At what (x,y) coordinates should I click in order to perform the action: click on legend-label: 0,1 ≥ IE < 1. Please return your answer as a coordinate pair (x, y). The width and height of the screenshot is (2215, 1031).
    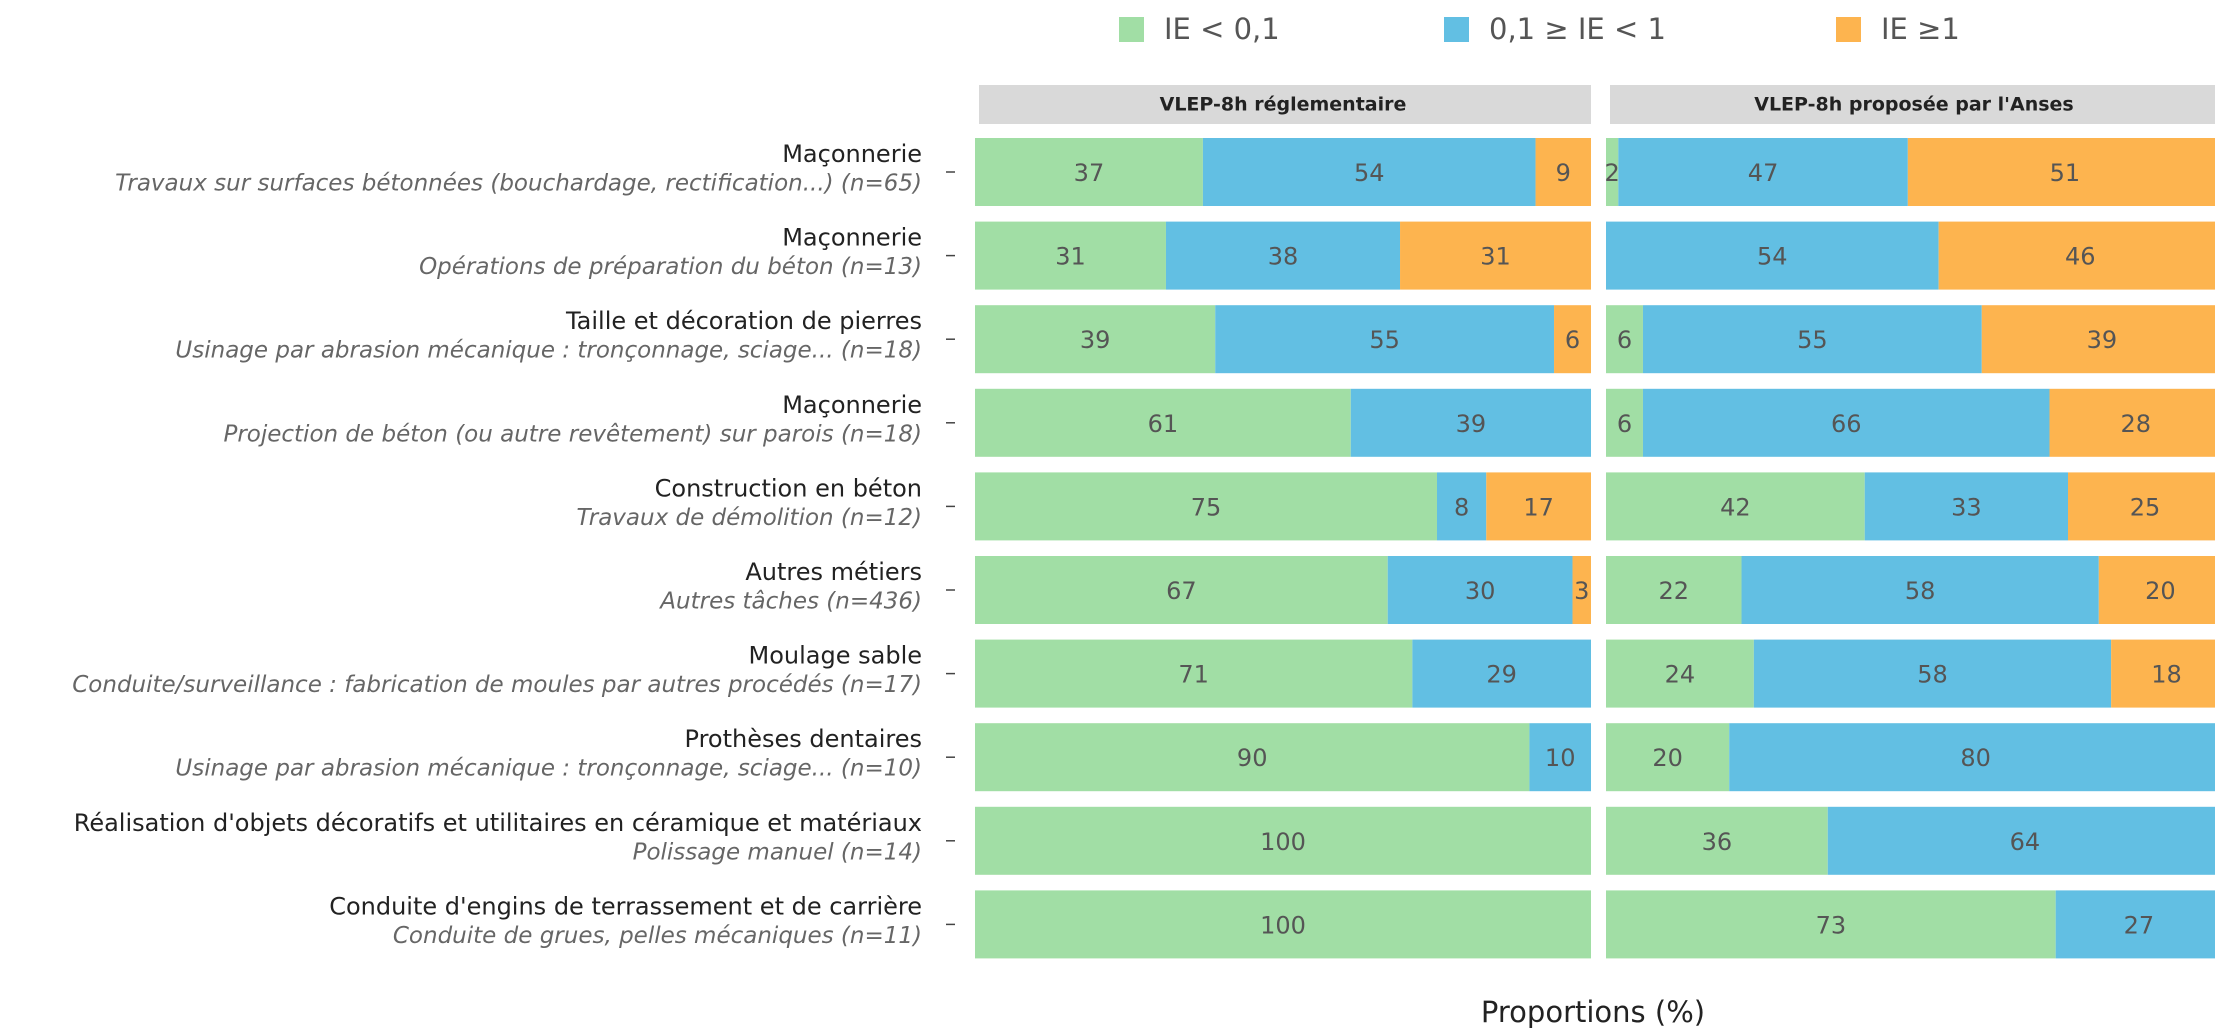
    Looking at the image, I should click on (1577, 29).